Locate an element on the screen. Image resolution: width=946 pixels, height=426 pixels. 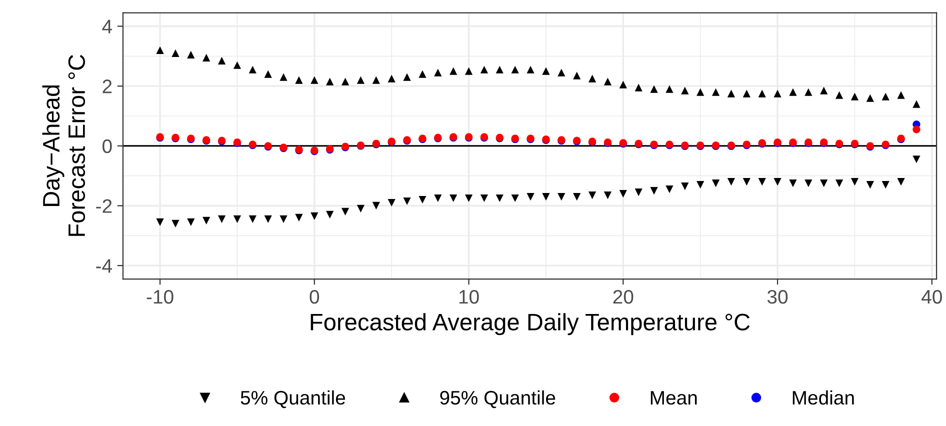
x-tick-label: 40 is located at coordinates (932, 297).